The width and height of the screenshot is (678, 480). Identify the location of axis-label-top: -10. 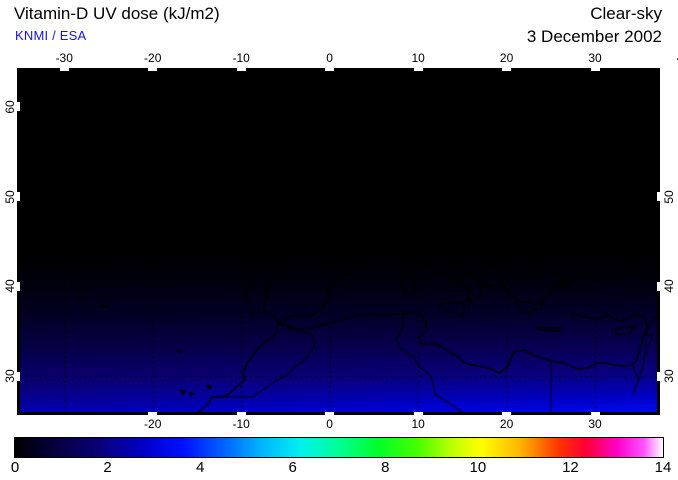
(241, 58).